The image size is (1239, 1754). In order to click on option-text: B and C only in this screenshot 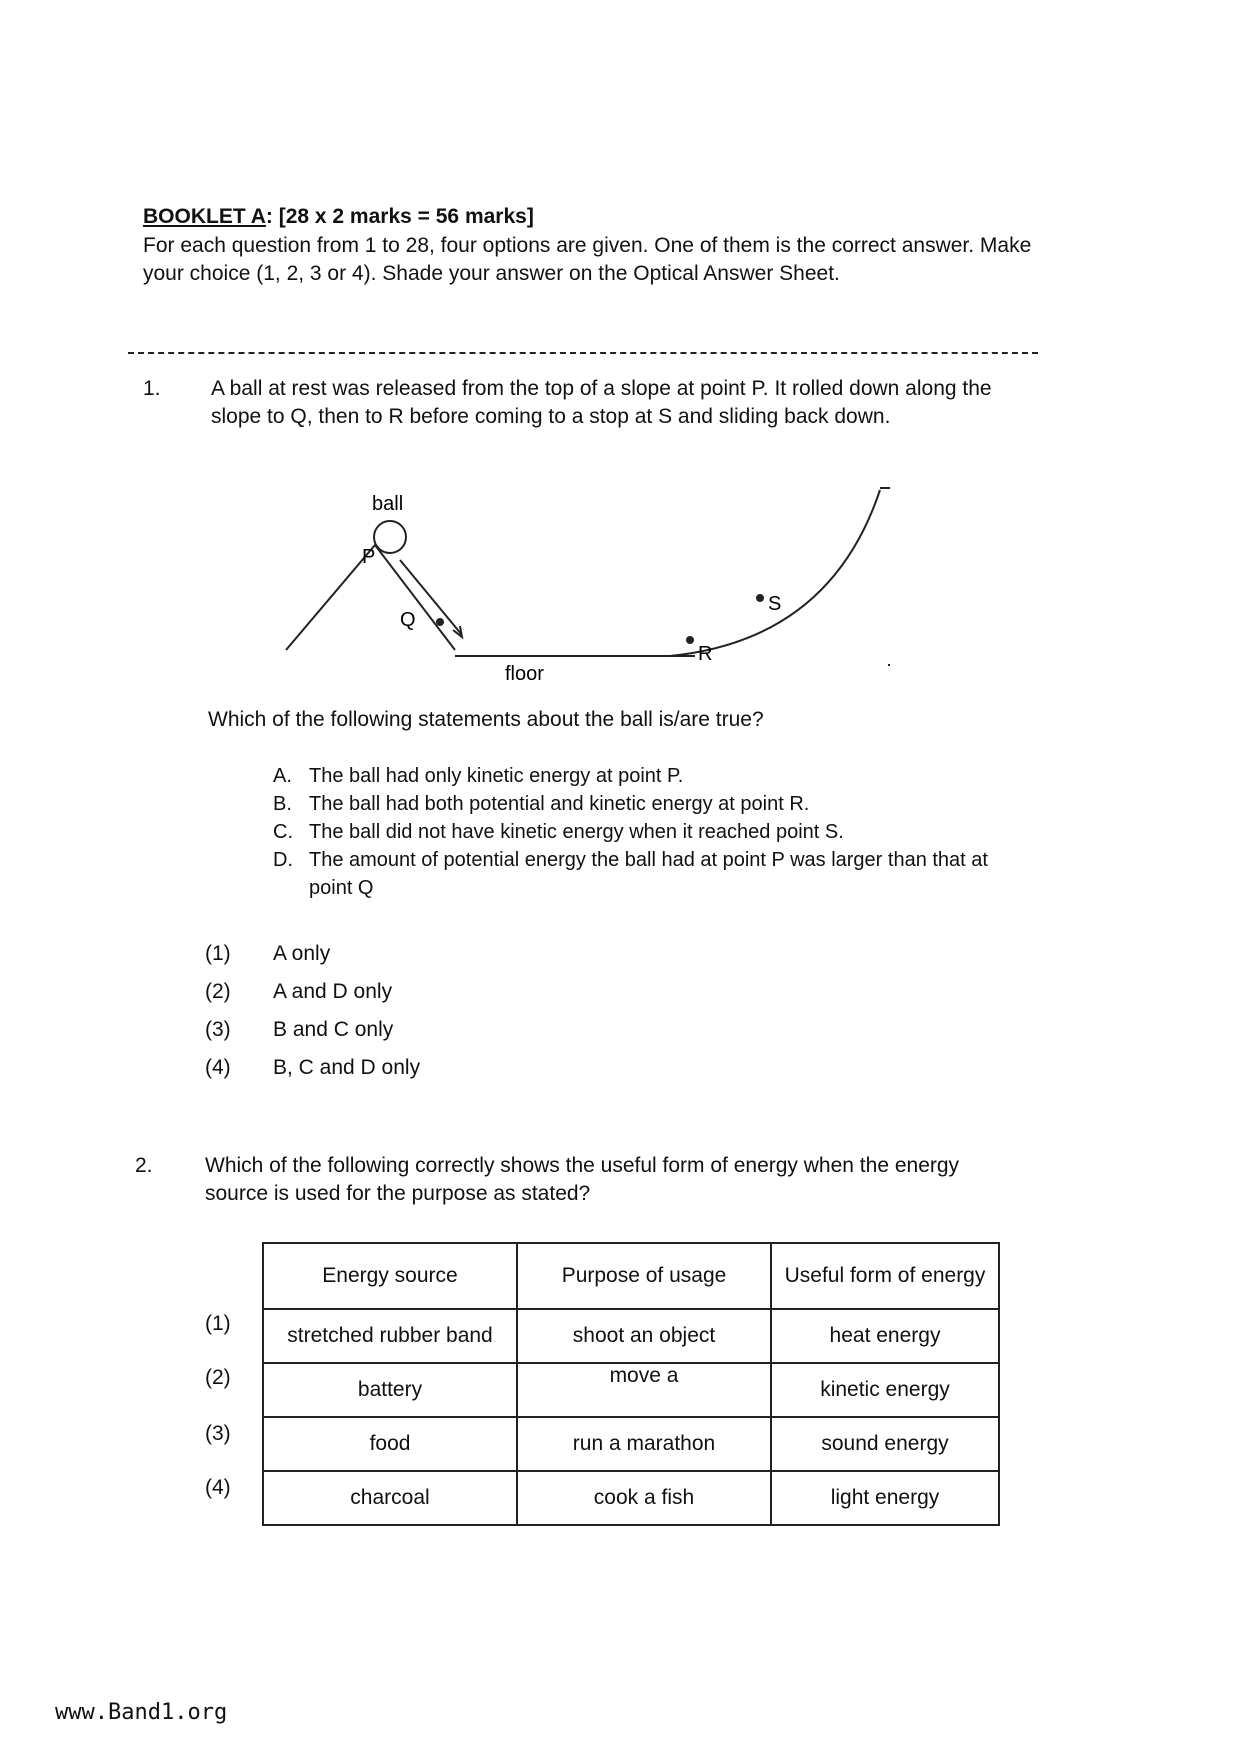, I will do `click(333, 1029)`.